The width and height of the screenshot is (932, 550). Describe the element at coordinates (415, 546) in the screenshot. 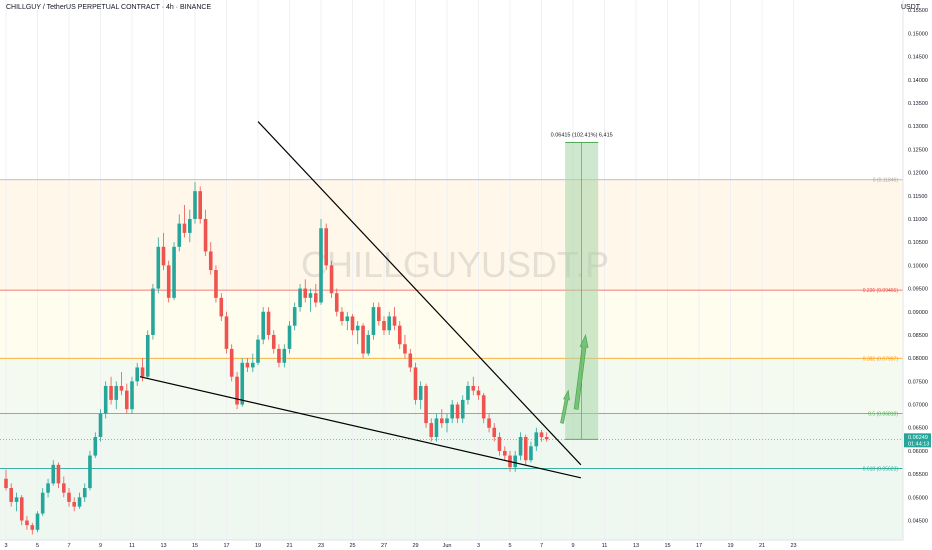

I see `time-tick: 29` at that location.